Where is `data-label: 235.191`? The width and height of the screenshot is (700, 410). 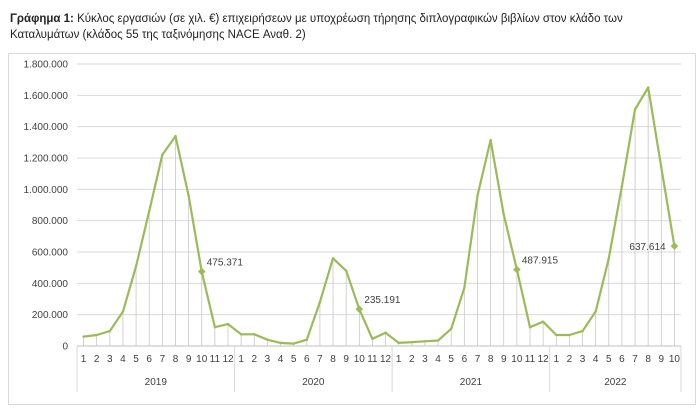 data-label: 235.191 is located at coordinates (382, 300).